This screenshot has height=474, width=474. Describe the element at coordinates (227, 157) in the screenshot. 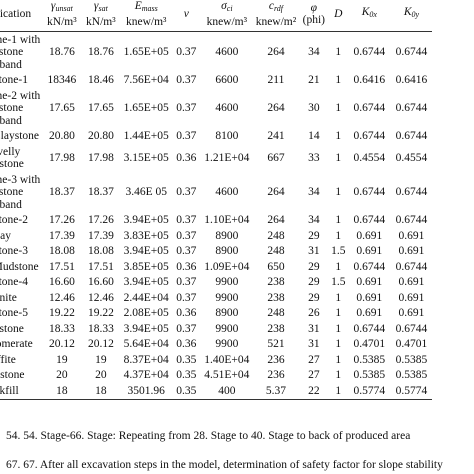

I see `table-cell: 1.21E+04` at that location.